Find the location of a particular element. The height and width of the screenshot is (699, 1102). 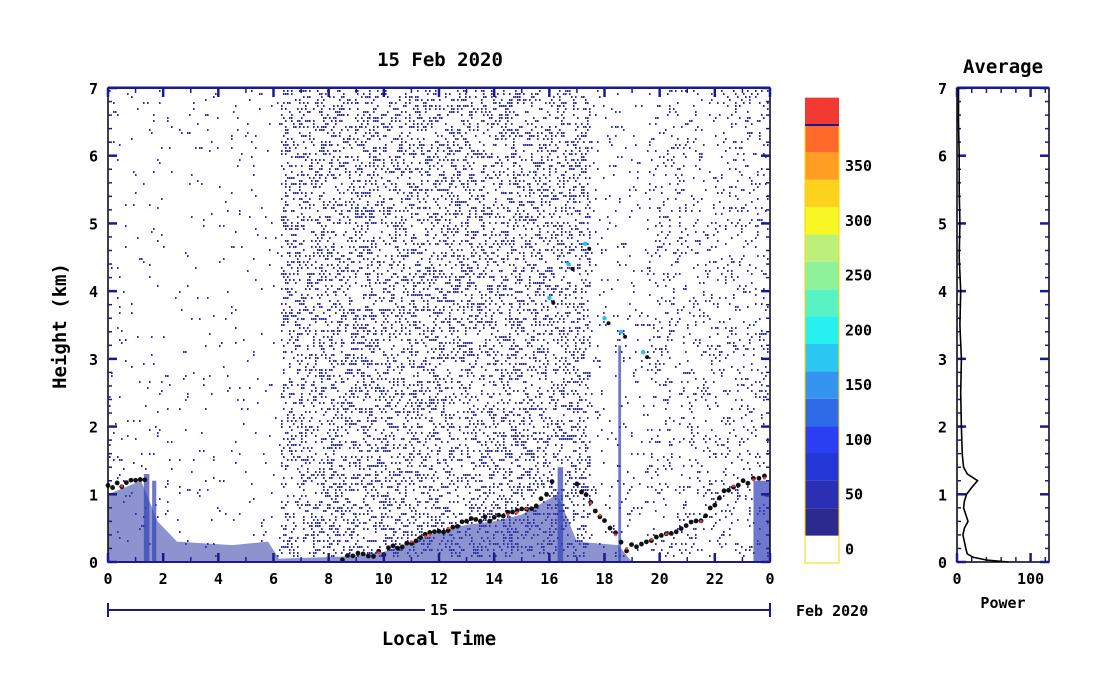

average-y-tick-label: 4 is located at coordinates (942, 292).